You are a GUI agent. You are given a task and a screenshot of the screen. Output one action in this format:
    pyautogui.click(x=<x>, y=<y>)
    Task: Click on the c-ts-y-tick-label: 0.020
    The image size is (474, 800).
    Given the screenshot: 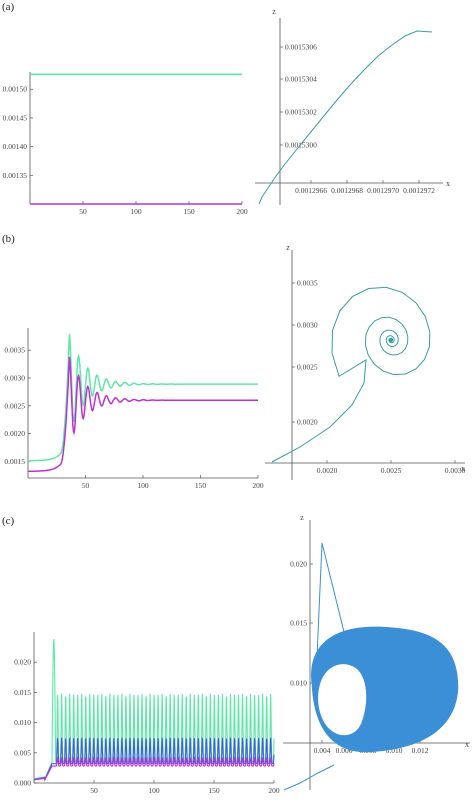 What is the action you would take?
    pyautogui.click(x=22, y=662)
    